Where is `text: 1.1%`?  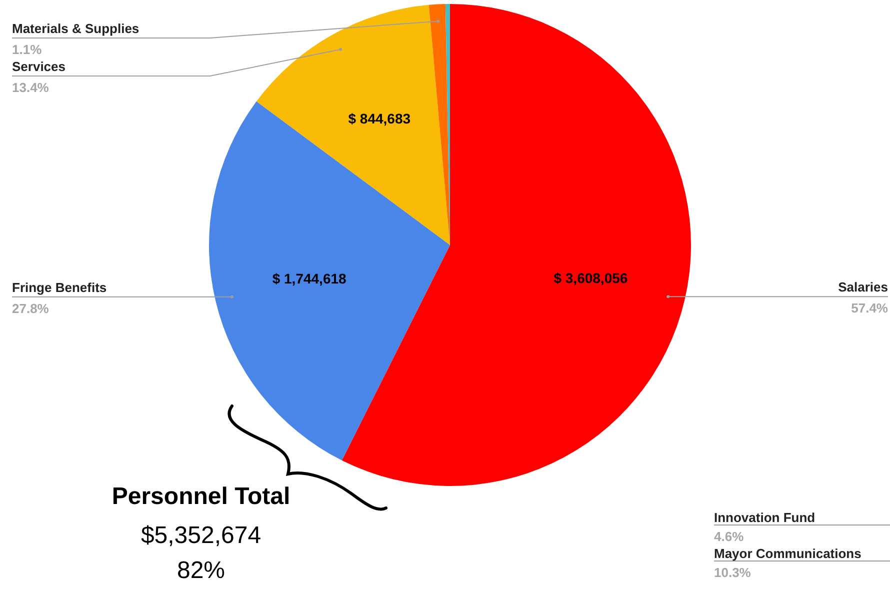 text: 1.1% is located at coordinates (27, 49).